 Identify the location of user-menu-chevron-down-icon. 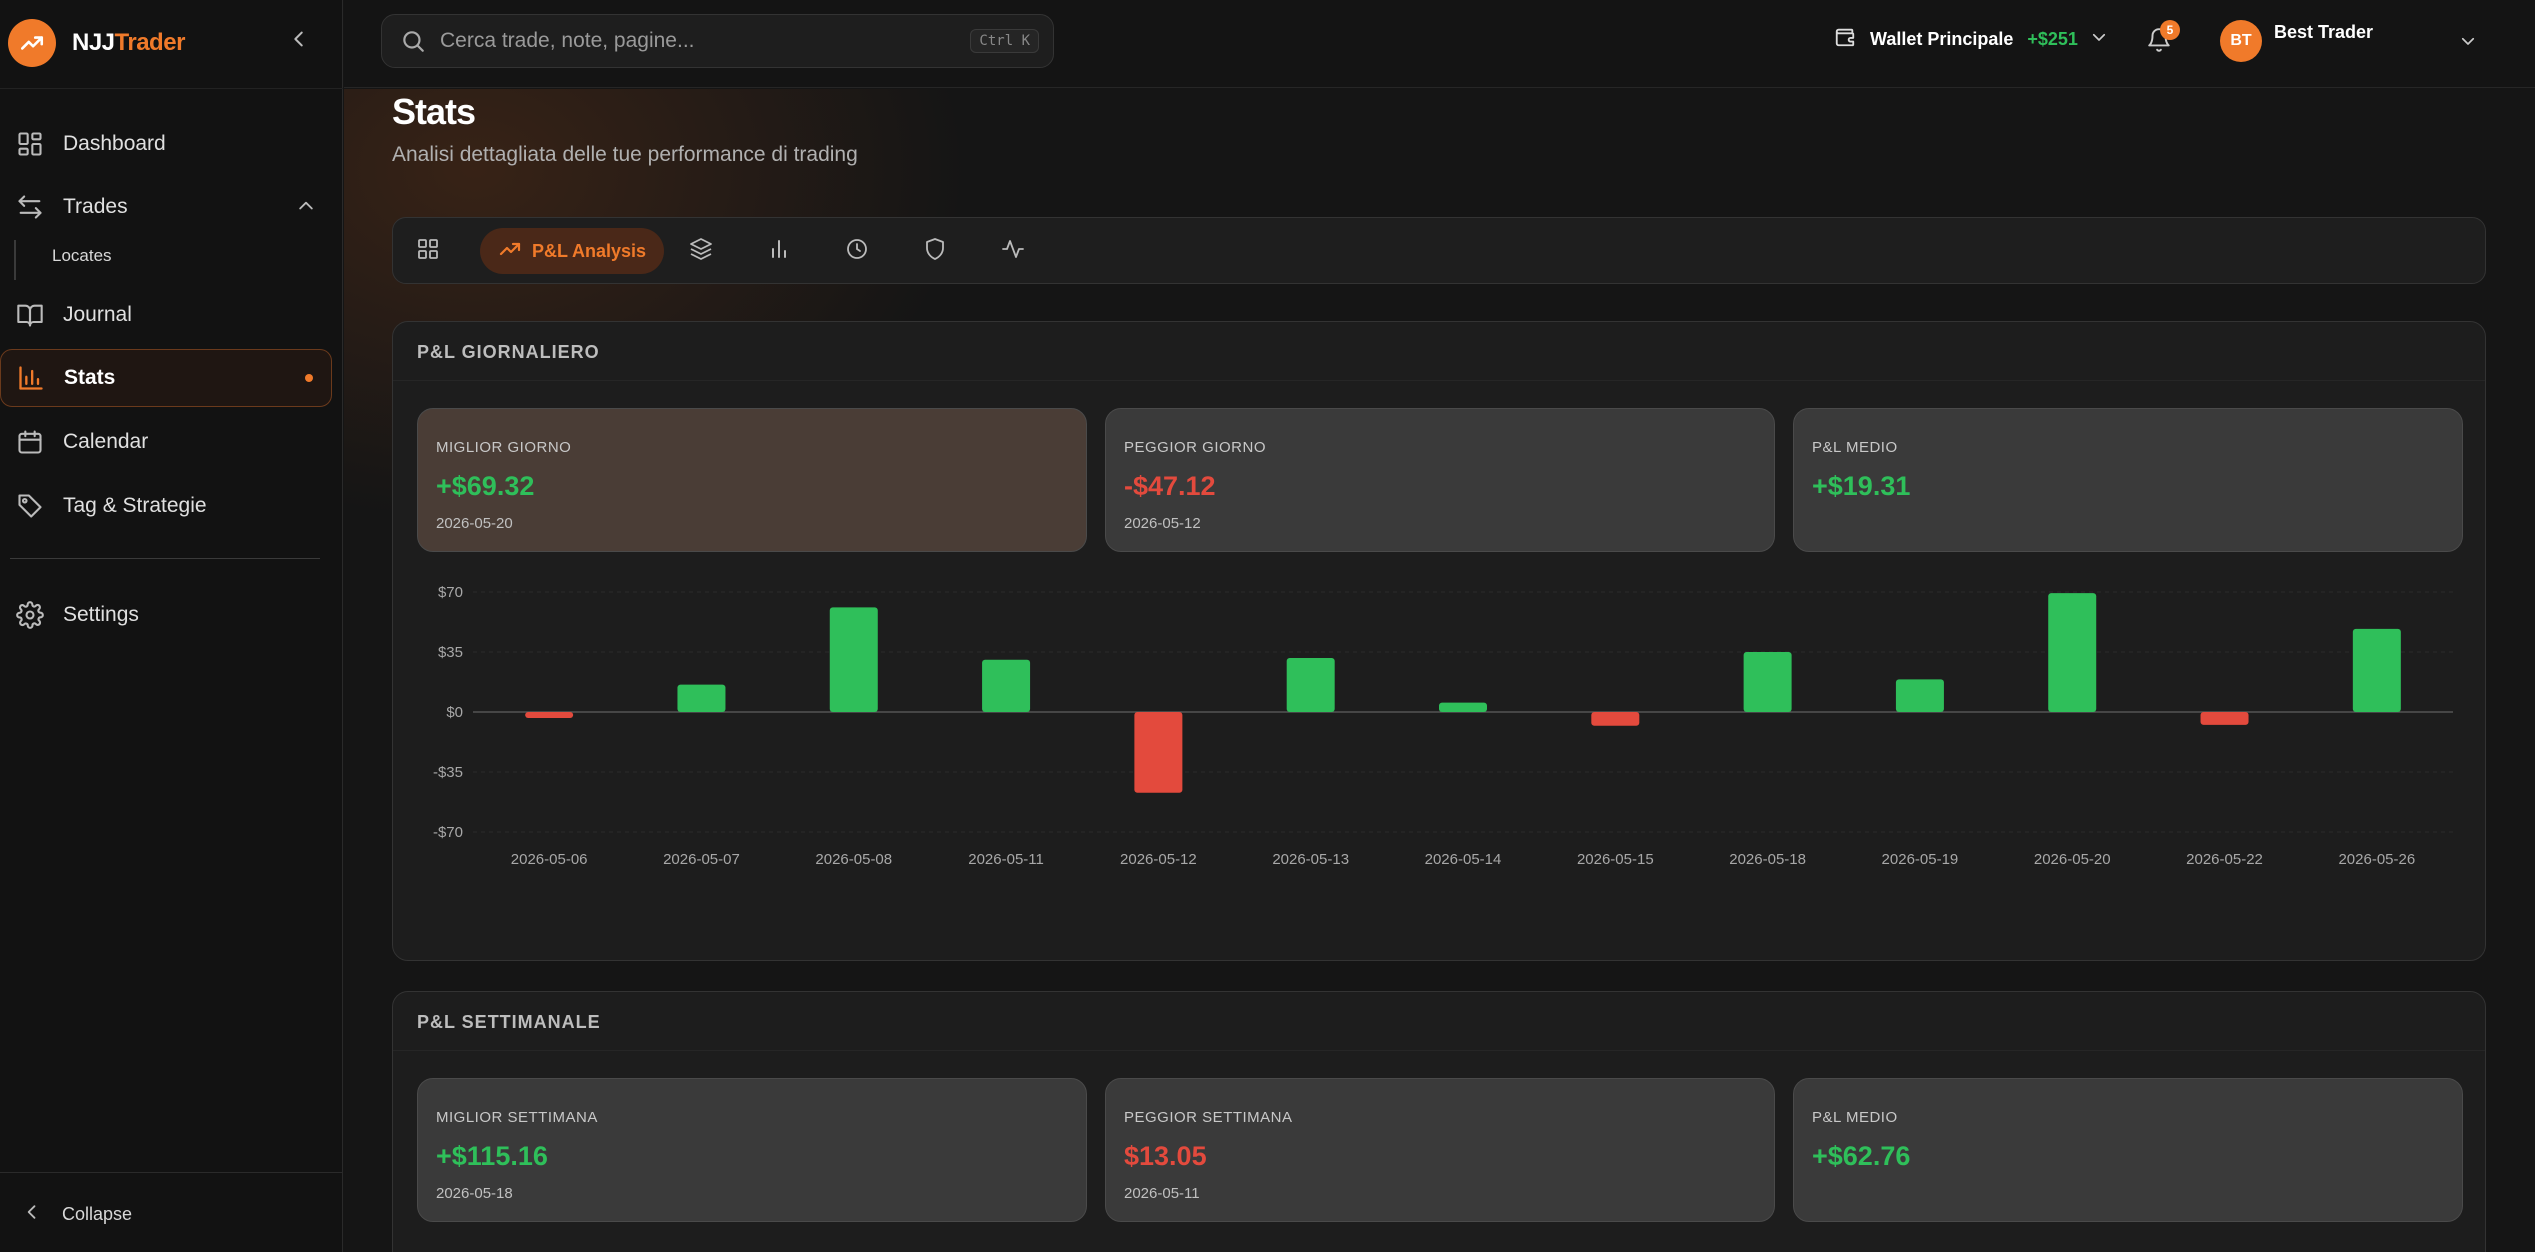
(2468, 43).